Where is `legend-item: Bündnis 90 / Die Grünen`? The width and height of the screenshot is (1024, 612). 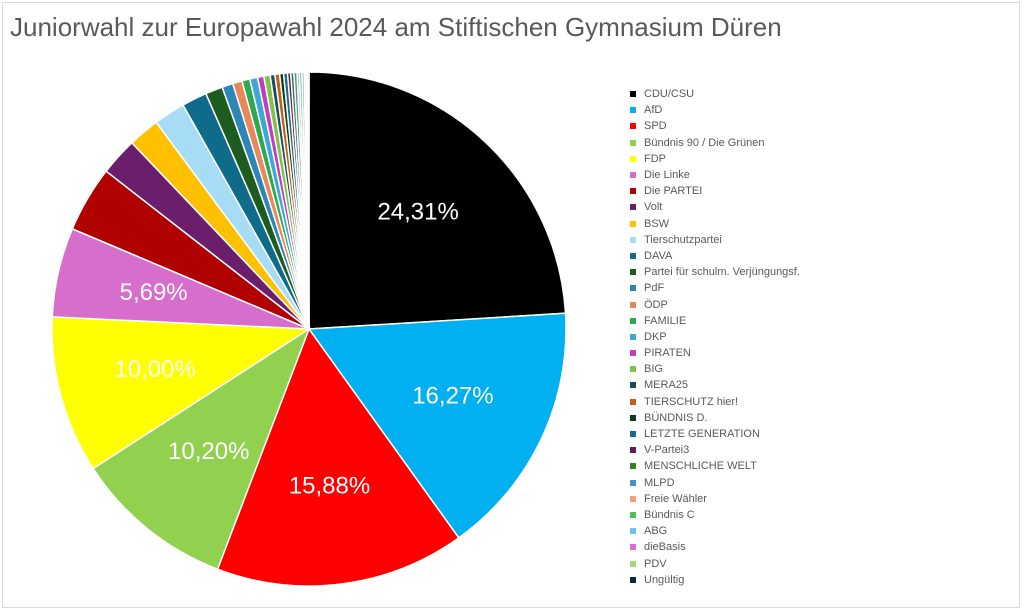 legend-item: Bündnis 90 / Die Grünen is located at coordinates (715, 143).